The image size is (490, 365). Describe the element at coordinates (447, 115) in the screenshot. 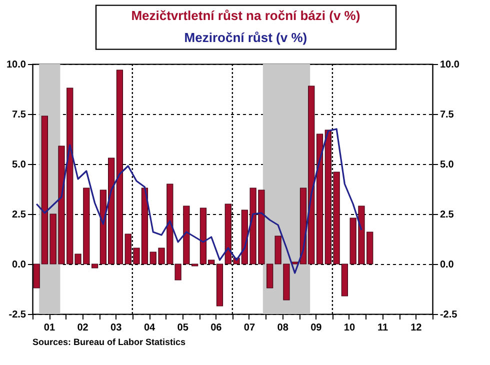

I see `y2-tick-label: 7.5` at that location.